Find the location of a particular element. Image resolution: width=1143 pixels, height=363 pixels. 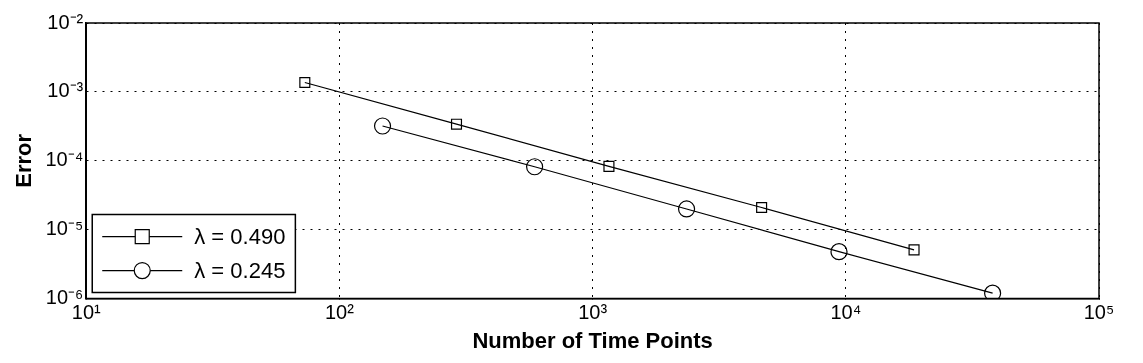

x-tick-label: 10² is located at coordinates (339, 312).